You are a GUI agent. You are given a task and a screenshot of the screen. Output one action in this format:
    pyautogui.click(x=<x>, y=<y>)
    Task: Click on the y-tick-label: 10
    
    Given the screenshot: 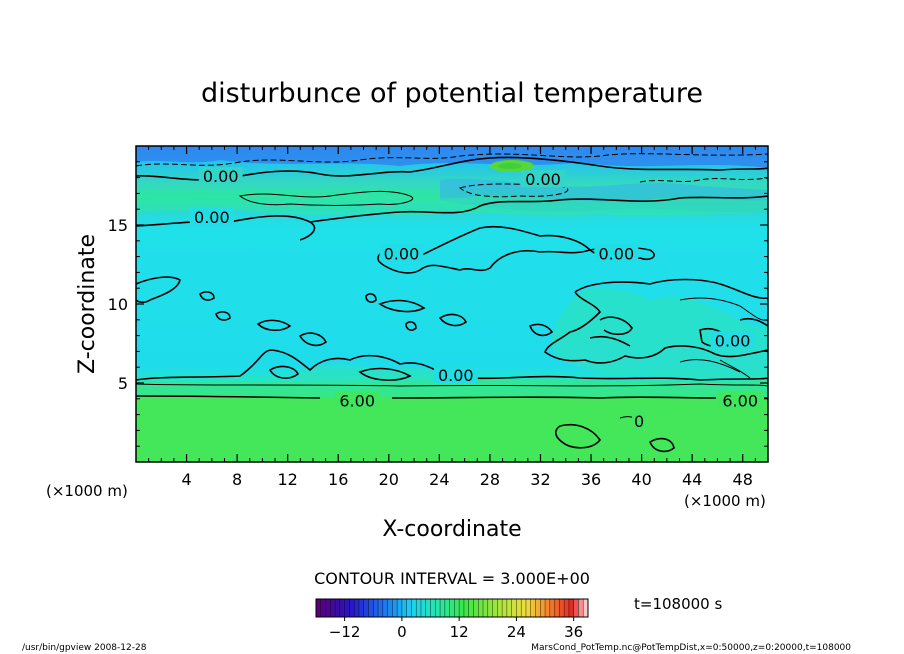 What is the action you would take?
    pyautogui.click(x=118, y=304)
    